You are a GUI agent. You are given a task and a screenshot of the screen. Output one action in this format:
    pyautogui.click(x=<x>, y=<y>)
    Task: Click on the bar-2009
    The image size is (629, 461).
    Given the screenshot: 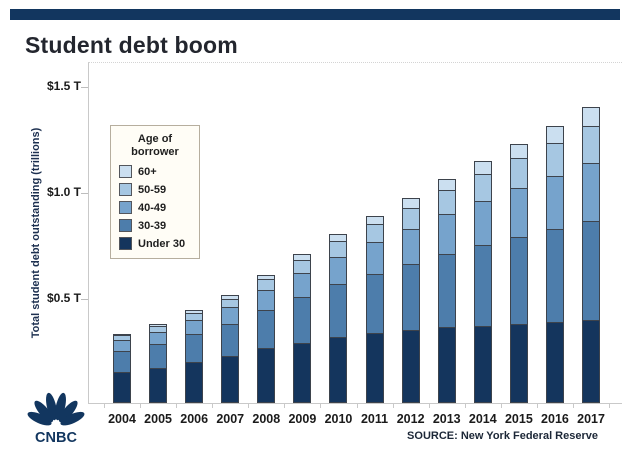 What is the action you would take?
    pyautogui.click(x=302, y=328)
    